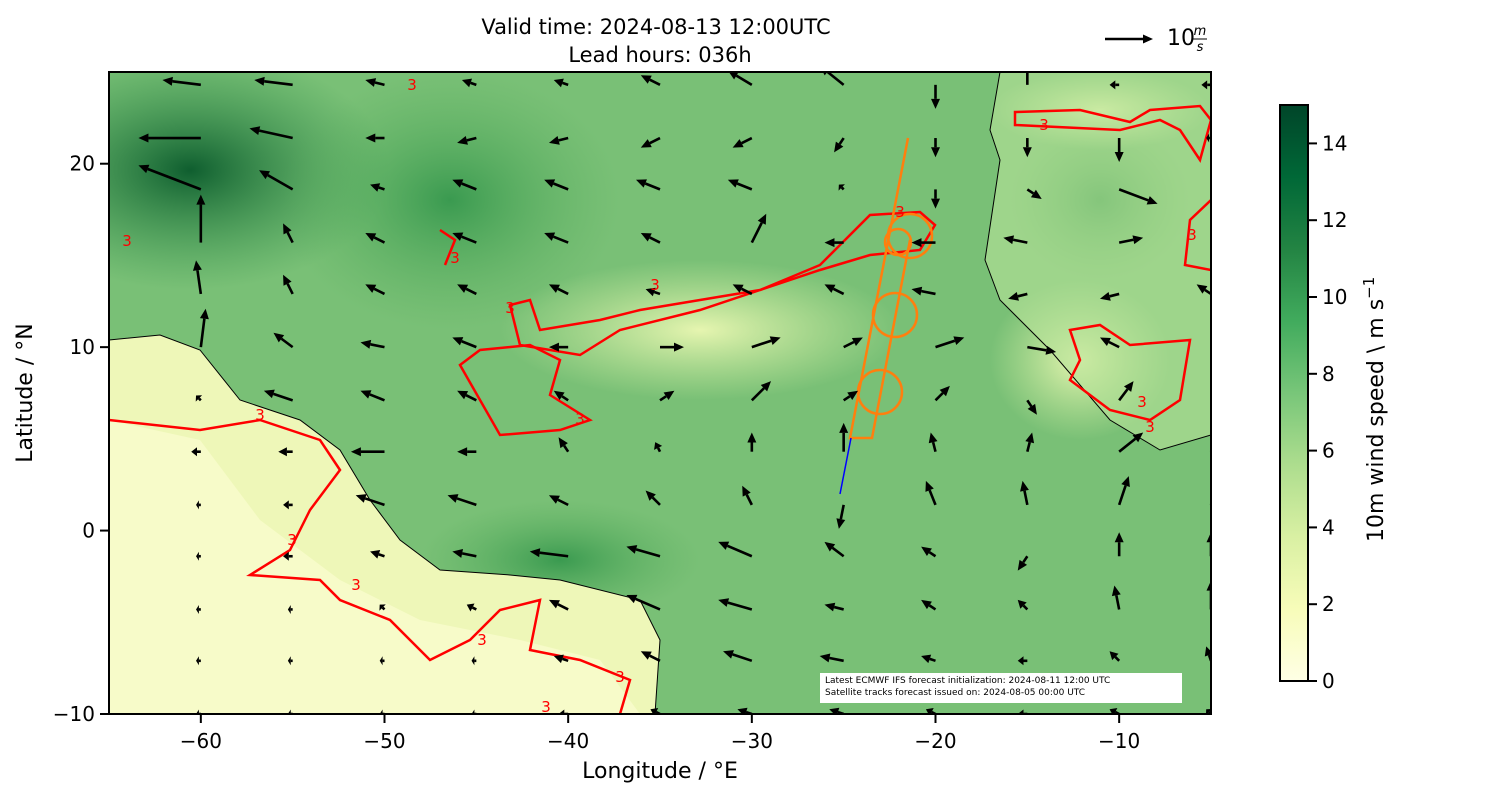 Image resolution: width=1500 pixels, height=804 pixels. Describe the element at coordinates (82, 164) in the screenshot. I see `y-tick-label: 20` at that location.